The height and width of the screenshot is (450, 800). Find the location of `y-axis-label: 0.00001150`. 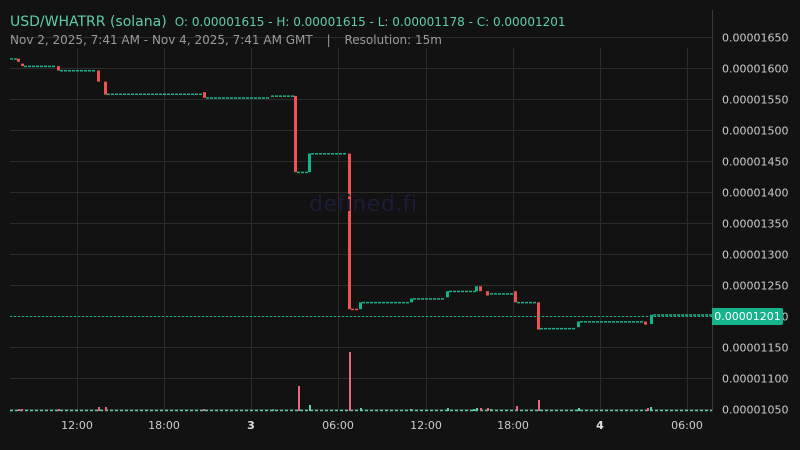

y-axis-label: 0.00001150 is located at coordinates (755, 348).